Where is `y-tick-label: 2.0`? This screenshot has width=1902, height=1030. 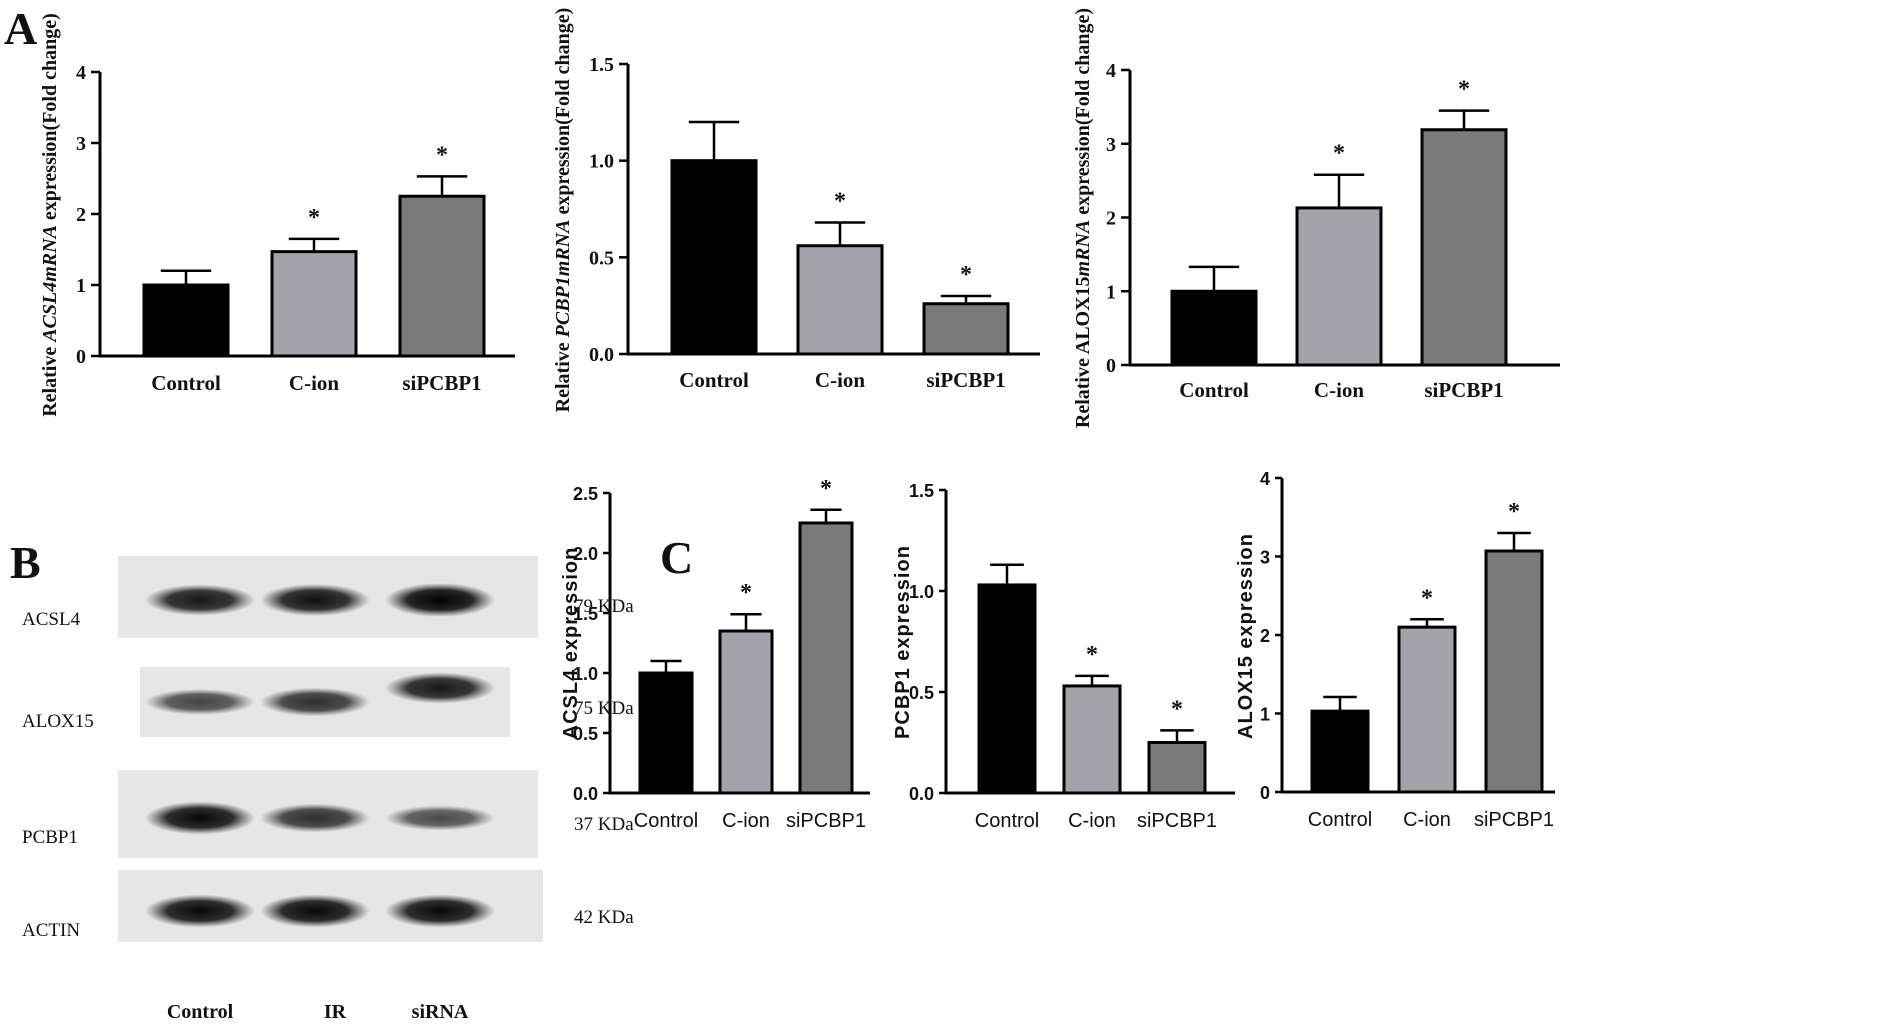 y-tick-label: 2.0 is located at coordinates (585, 554).